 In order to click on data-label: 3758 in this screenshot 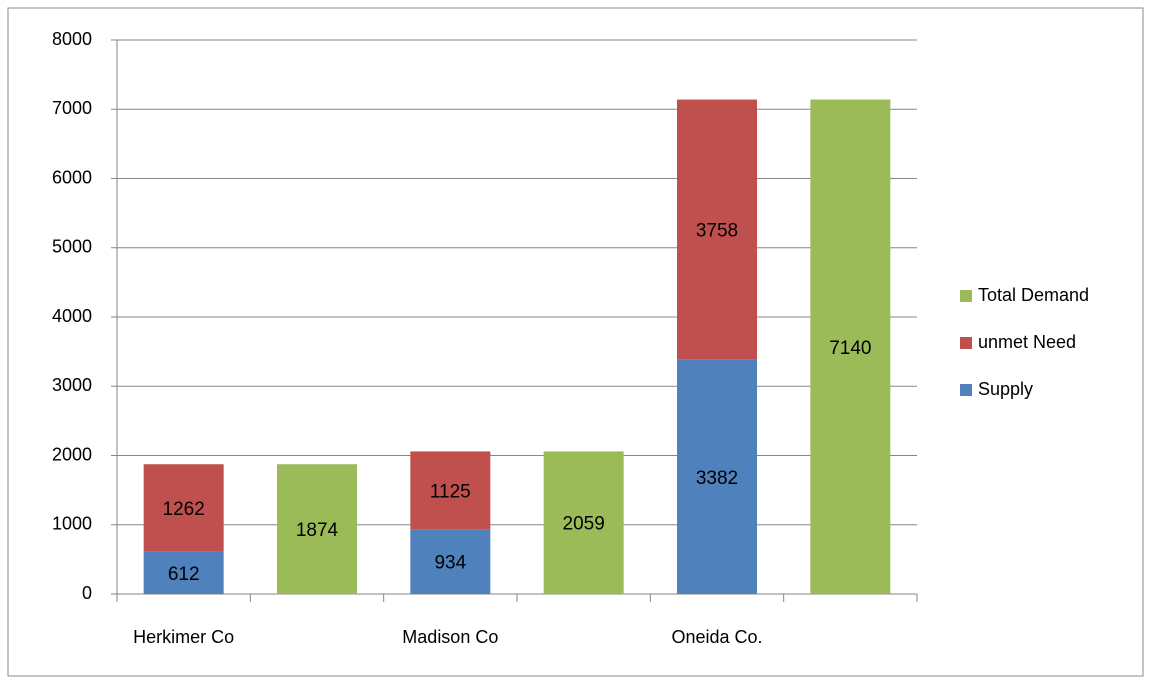, I will do `click(717, 231)`.